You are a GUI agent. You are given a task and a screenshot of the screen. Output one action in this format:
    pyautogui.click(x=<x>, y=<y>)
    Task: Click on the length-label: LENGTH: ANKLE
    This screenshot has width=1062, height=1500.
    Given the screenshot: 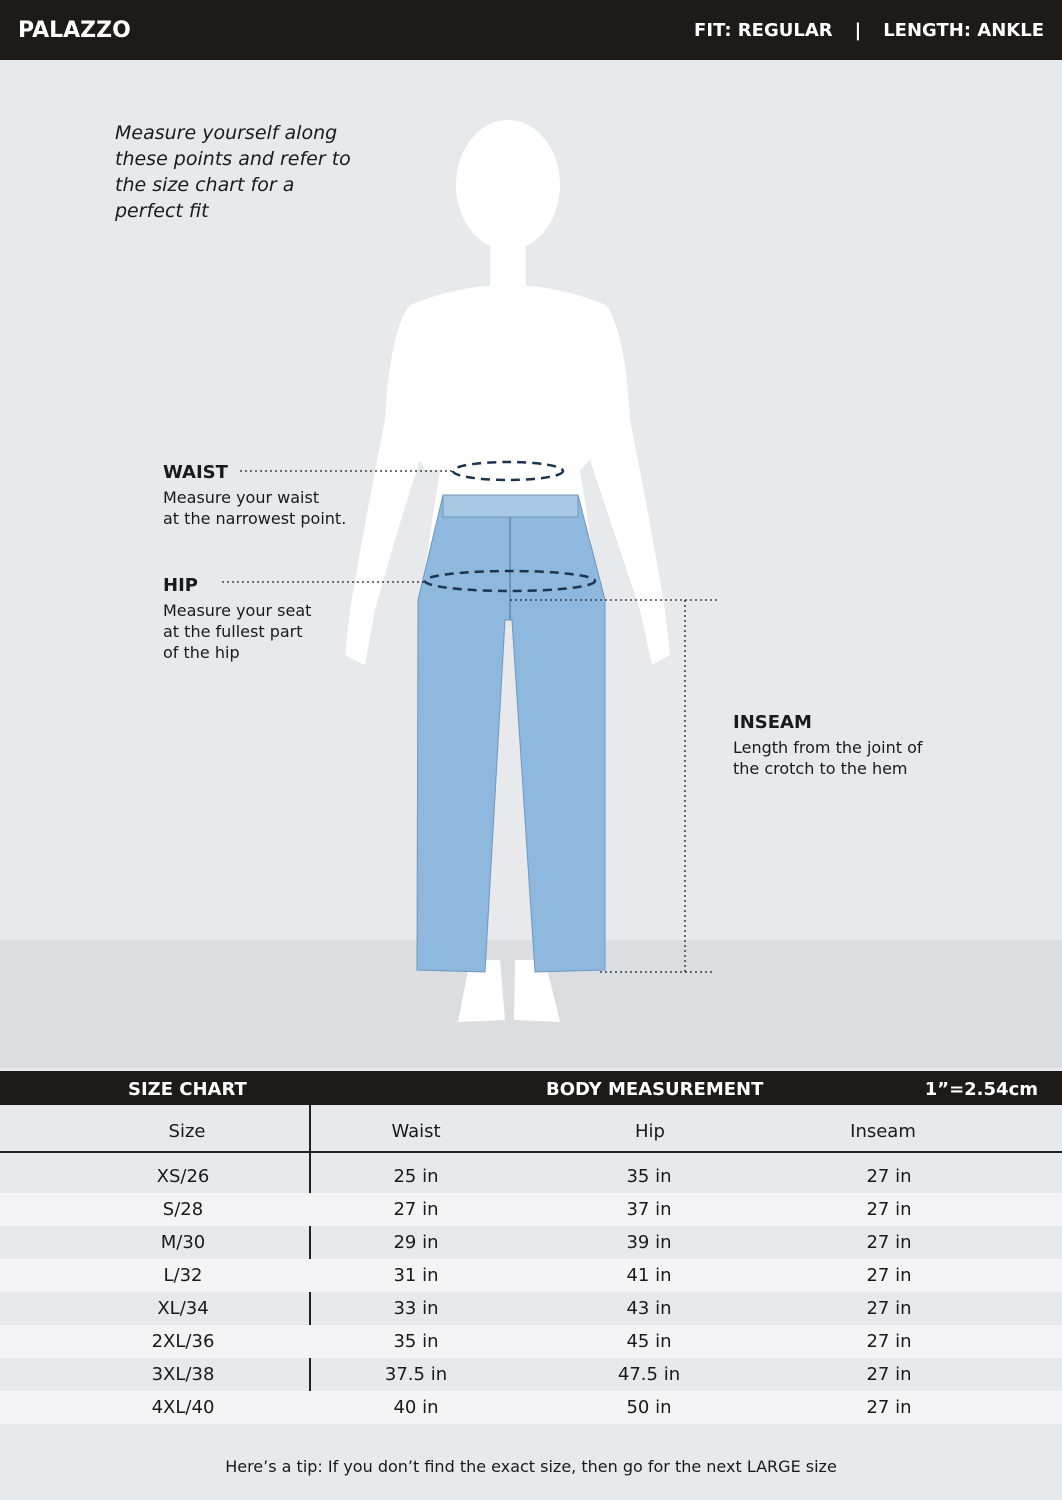 What is the action you would take?
    pyautogui.click(x=963, y=30)
    